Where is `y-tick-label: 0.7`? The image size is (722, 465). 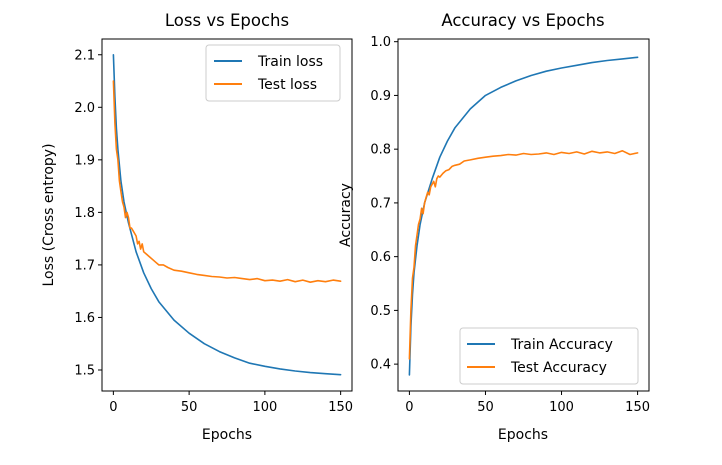
y-tick-label: 0.7 is located at coordinates (380, 203).